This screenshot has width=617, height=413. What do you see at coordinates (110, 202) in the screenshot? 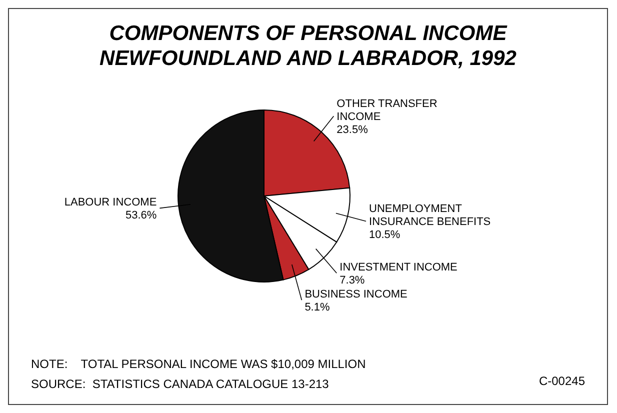
I see `slice-label: LABOUR INCOME` at bounding box center [110, 202].